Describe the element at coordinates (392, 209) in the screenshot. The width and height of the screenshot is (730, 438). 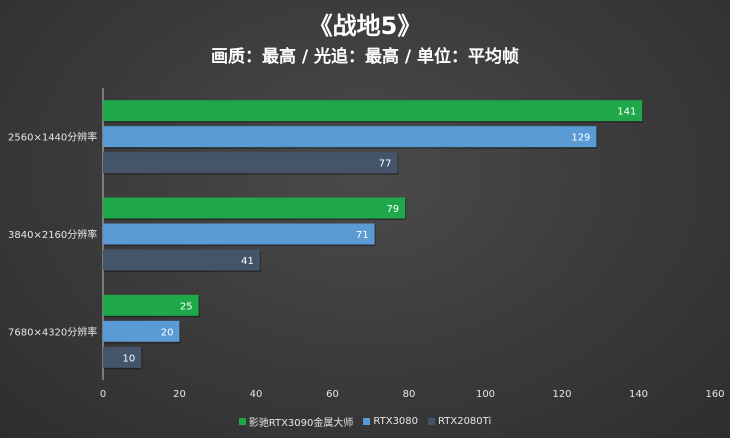
I see `bar-value-label: 79` at that location.